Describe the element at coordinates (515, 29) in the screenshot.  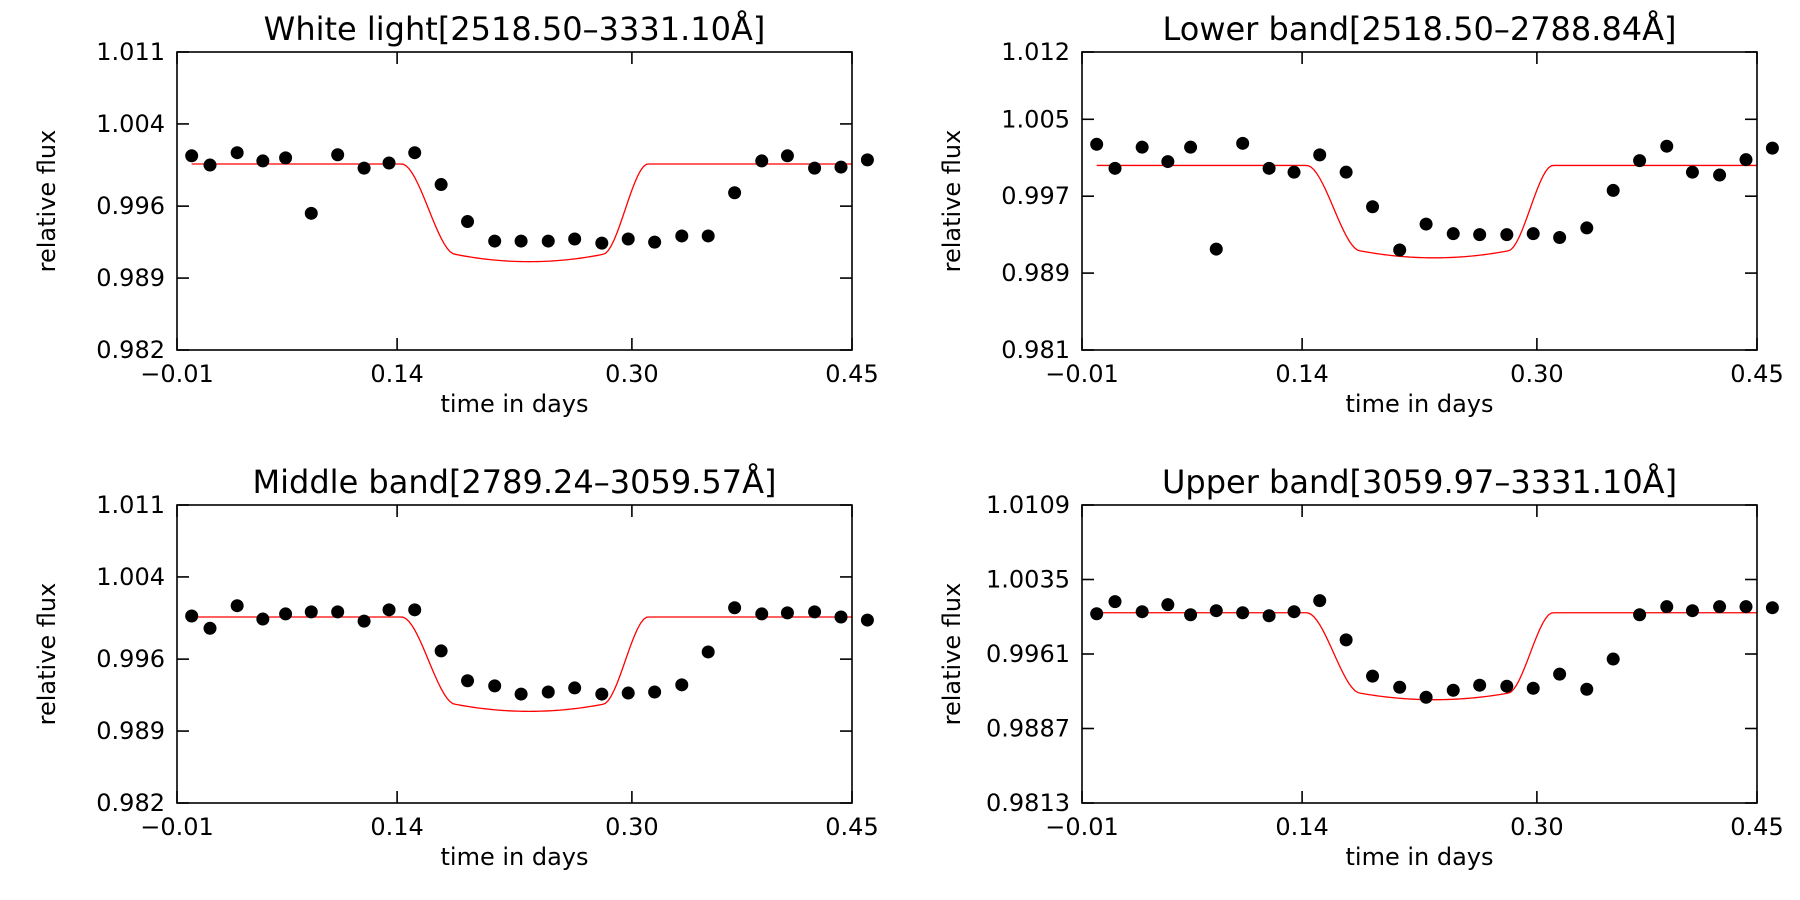
I see `chart-title: White light[2518.50–3331.10Å]` at that location.